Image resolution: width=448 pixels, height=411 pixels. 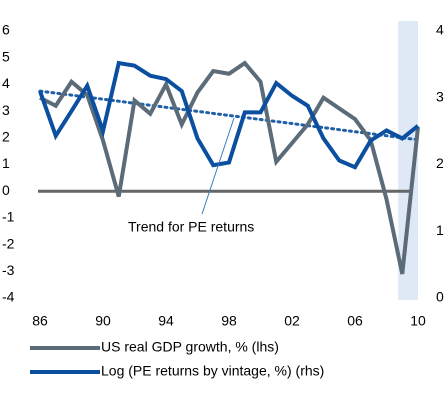 I want to click on y-tick-label: 4, so click(x=6, y=83).